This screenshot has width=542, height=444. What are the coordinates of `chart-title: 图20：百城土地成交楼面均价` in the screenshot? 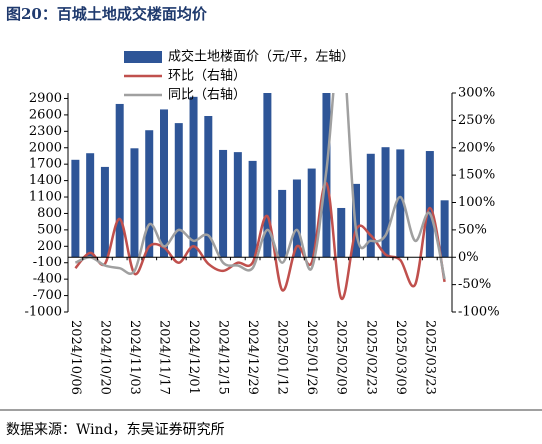 It's located at (107, 14).